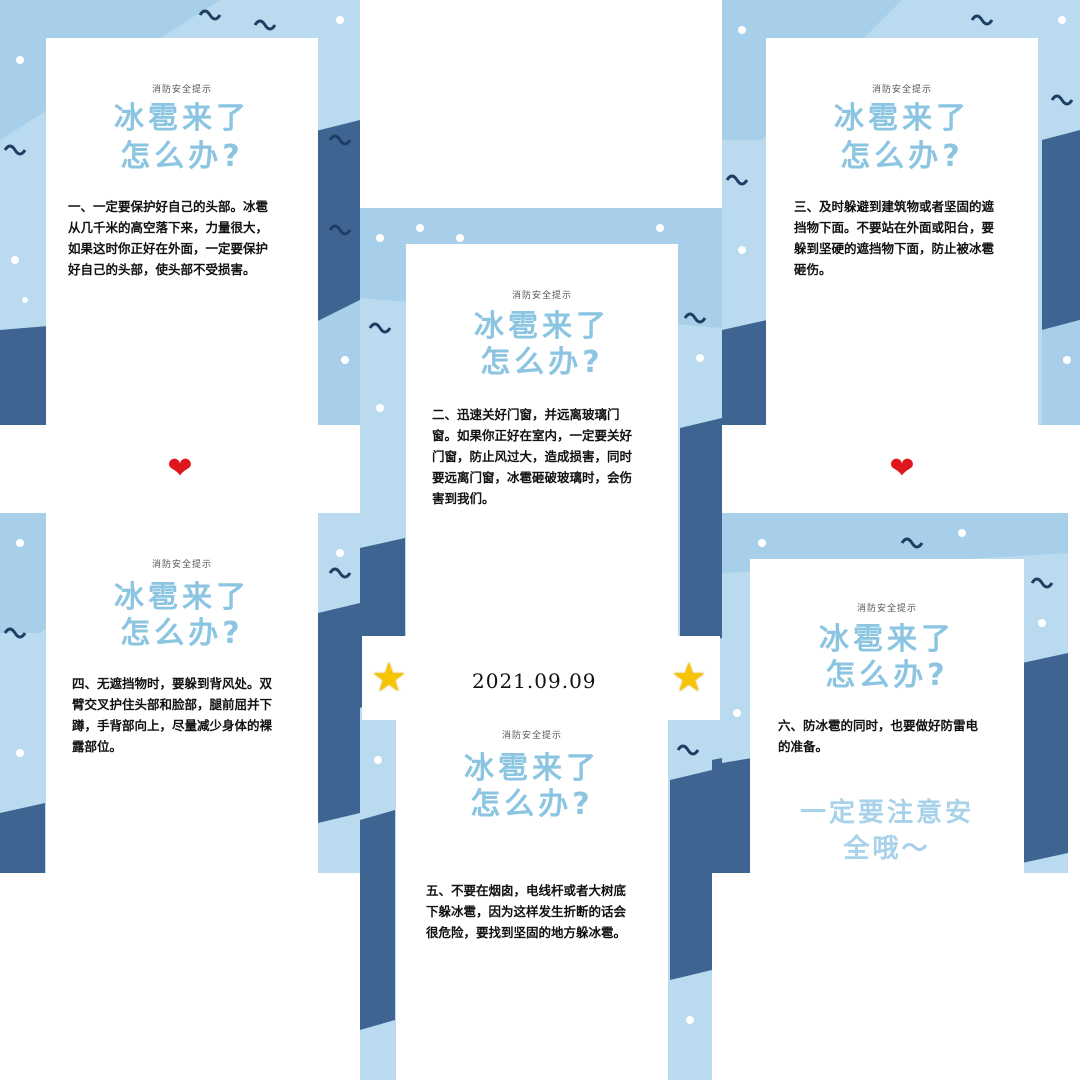 Image resolution: width=1080 pixels, height=1080 pixels. What do you see at coordinates (896, 976) in the screenshot?
I see `blank-bottom-right` at bounding box center [896, 976].